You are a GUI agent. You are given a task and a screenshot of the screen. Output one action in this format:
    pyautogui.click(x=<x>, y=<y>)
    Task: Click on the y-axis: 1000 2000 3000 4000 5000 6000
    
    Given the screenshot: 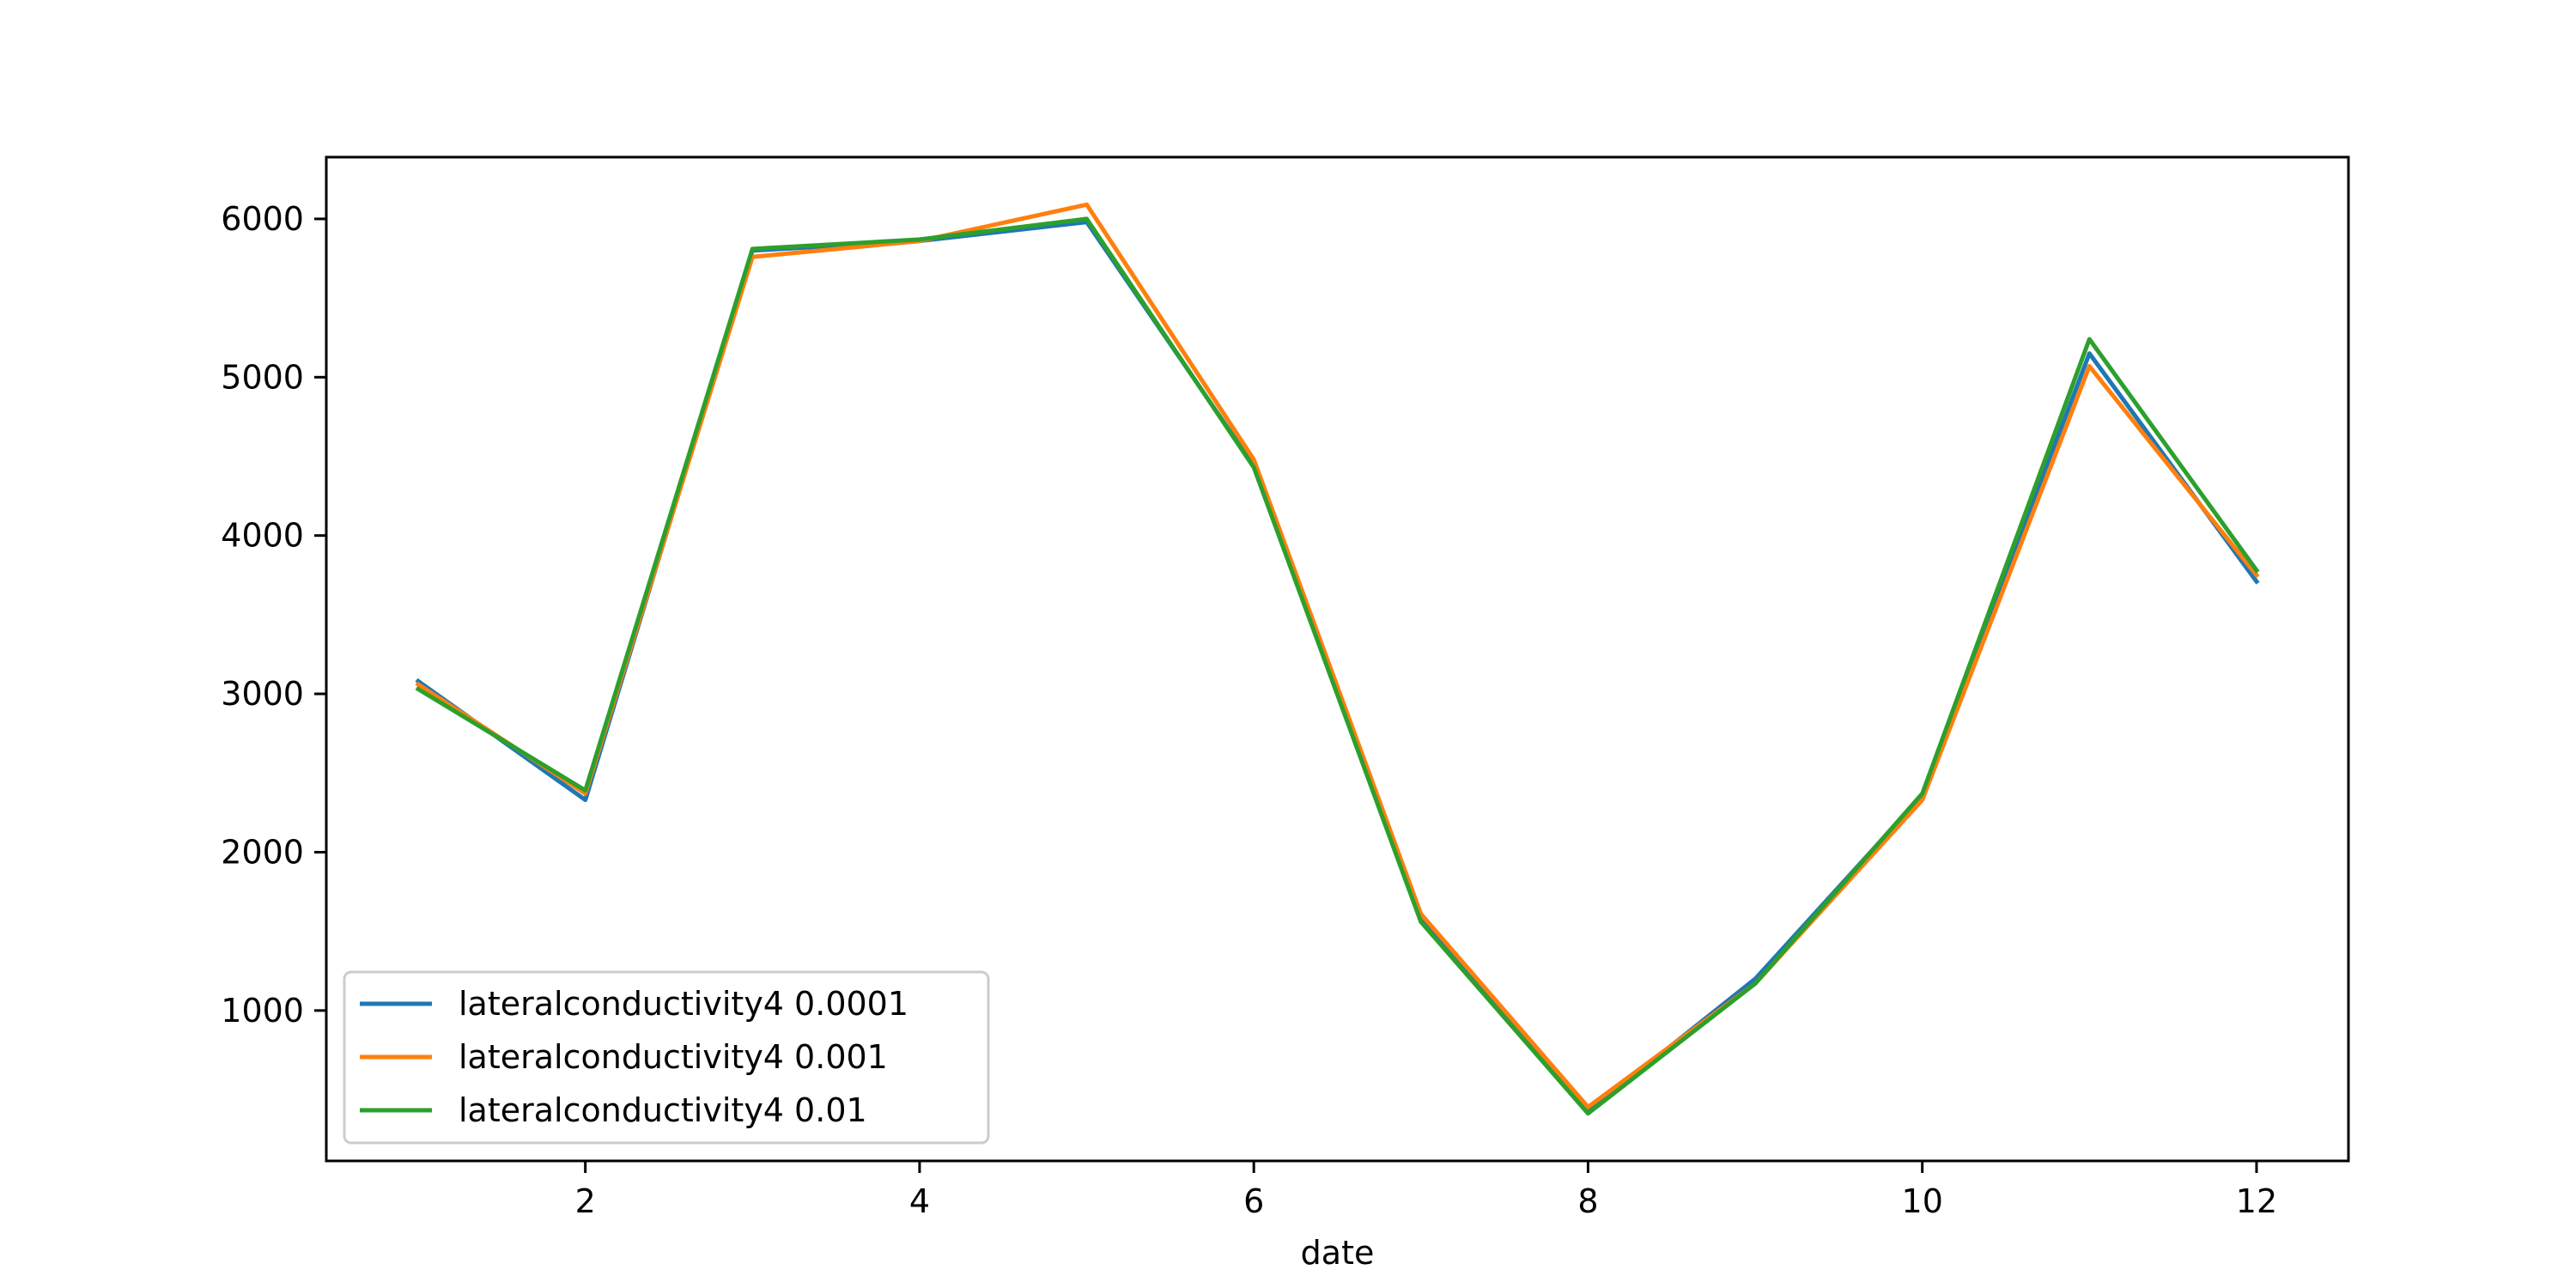 What is the action you would take?
    pyautogui.click(x=273, y=615)
    